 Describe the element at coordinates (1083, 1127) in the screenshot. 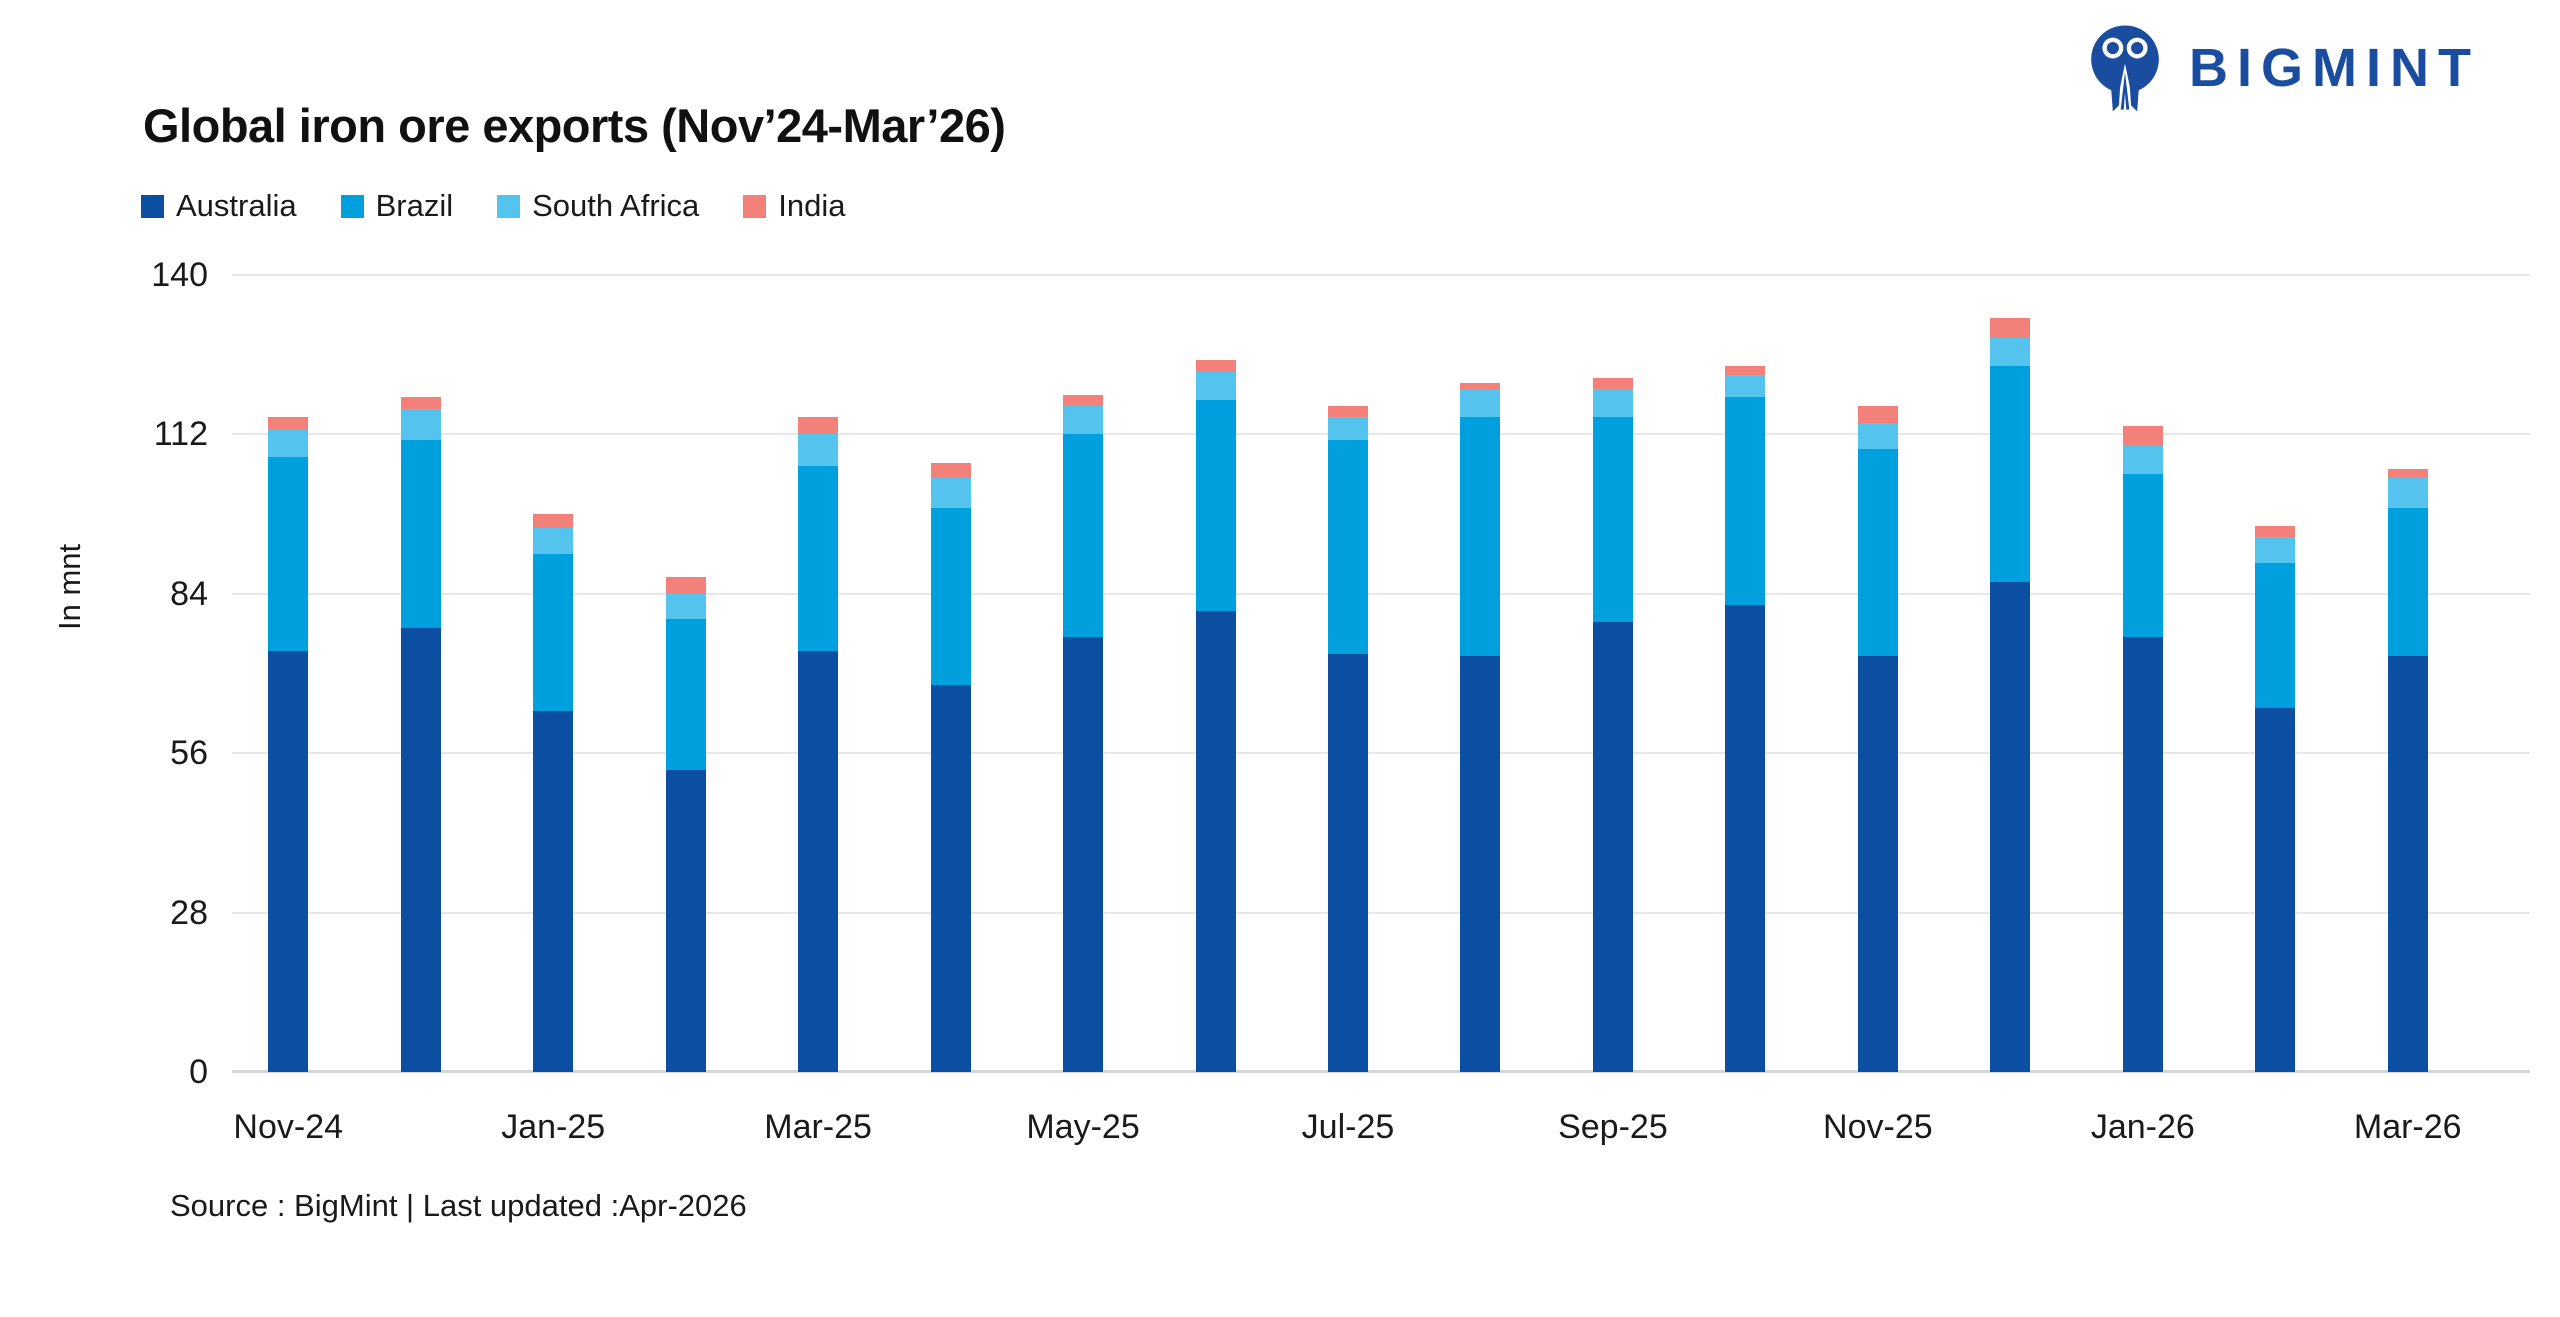

I see `x-tick-label-may-25: May-25` at that location.